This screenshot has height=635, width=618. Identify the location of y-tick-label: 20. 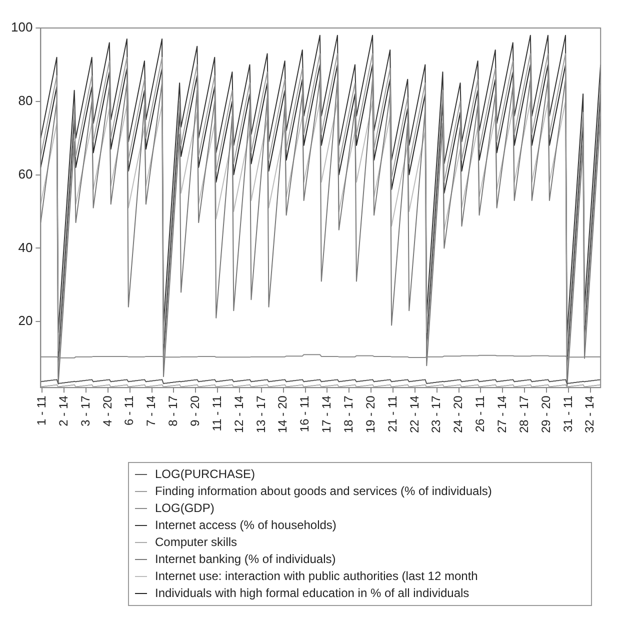
(25, 320).